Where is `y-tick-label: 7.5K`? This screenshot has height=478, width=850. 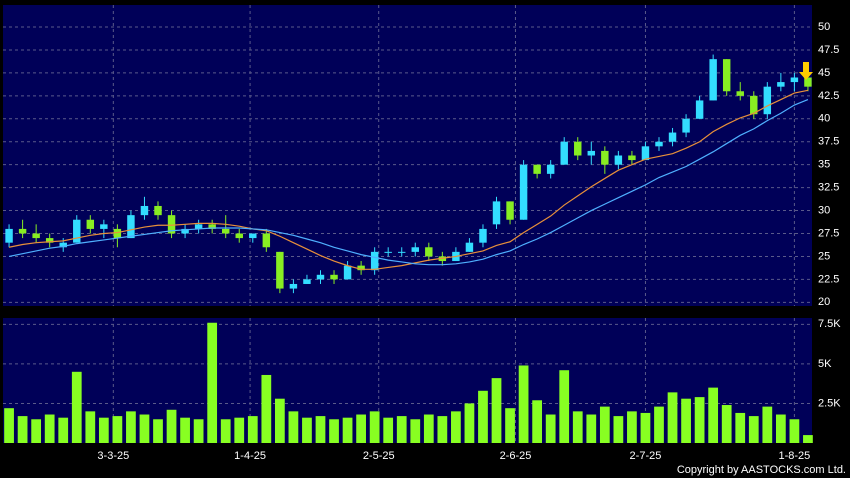
y-tick-label: 7.5K is located at coordinates (829, 324).